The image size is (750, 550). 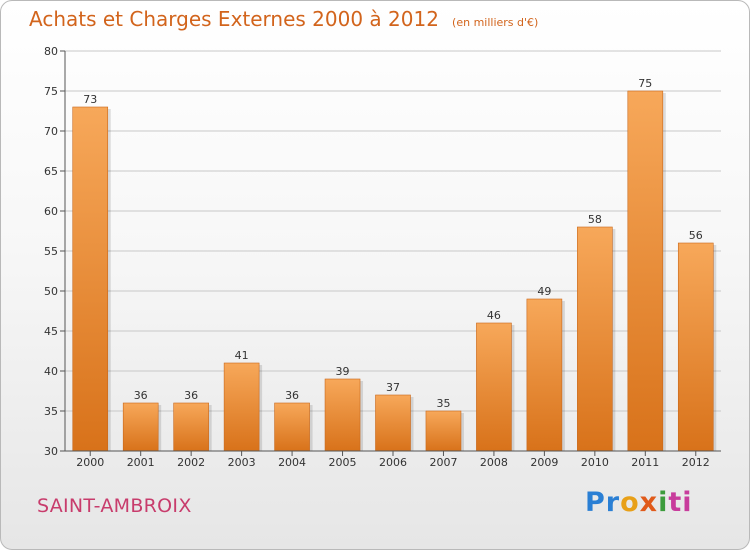 I want to click on commune-name: SAINT-AMBROIX, so click(x=114, y=506).